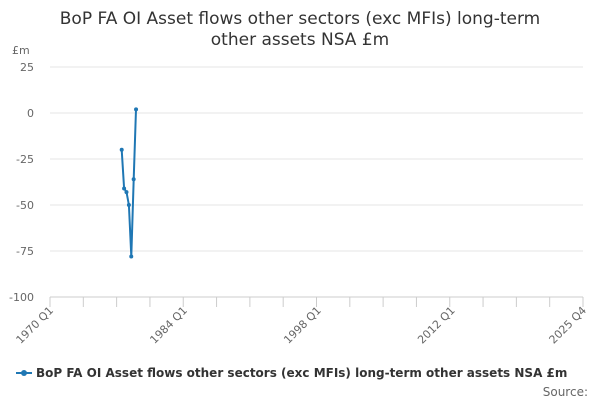 The width and height of the screenshot is (600, 400). Describe the element at coordinates (25, 205) in the screenshot. I see `y-tick-label: -50` at that location.